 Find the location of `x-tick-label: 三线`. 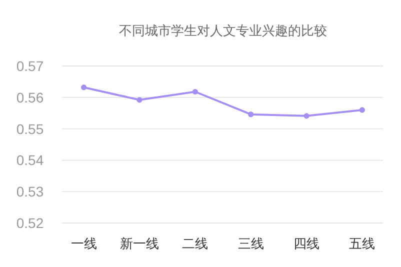

x-tick-label: 三线 is located at coordinates (251, 243).